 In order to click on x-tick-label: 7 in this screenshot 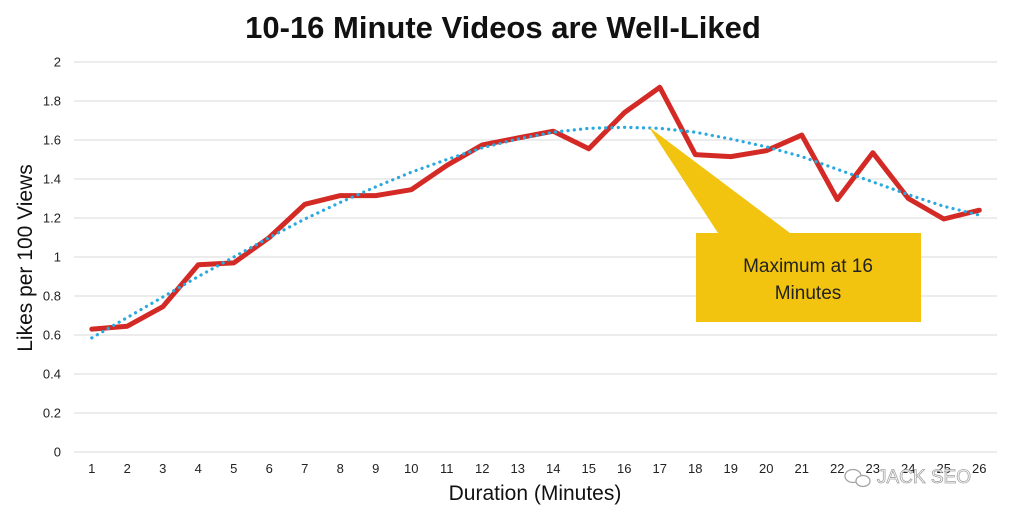, I will do `click(304, 468)`.